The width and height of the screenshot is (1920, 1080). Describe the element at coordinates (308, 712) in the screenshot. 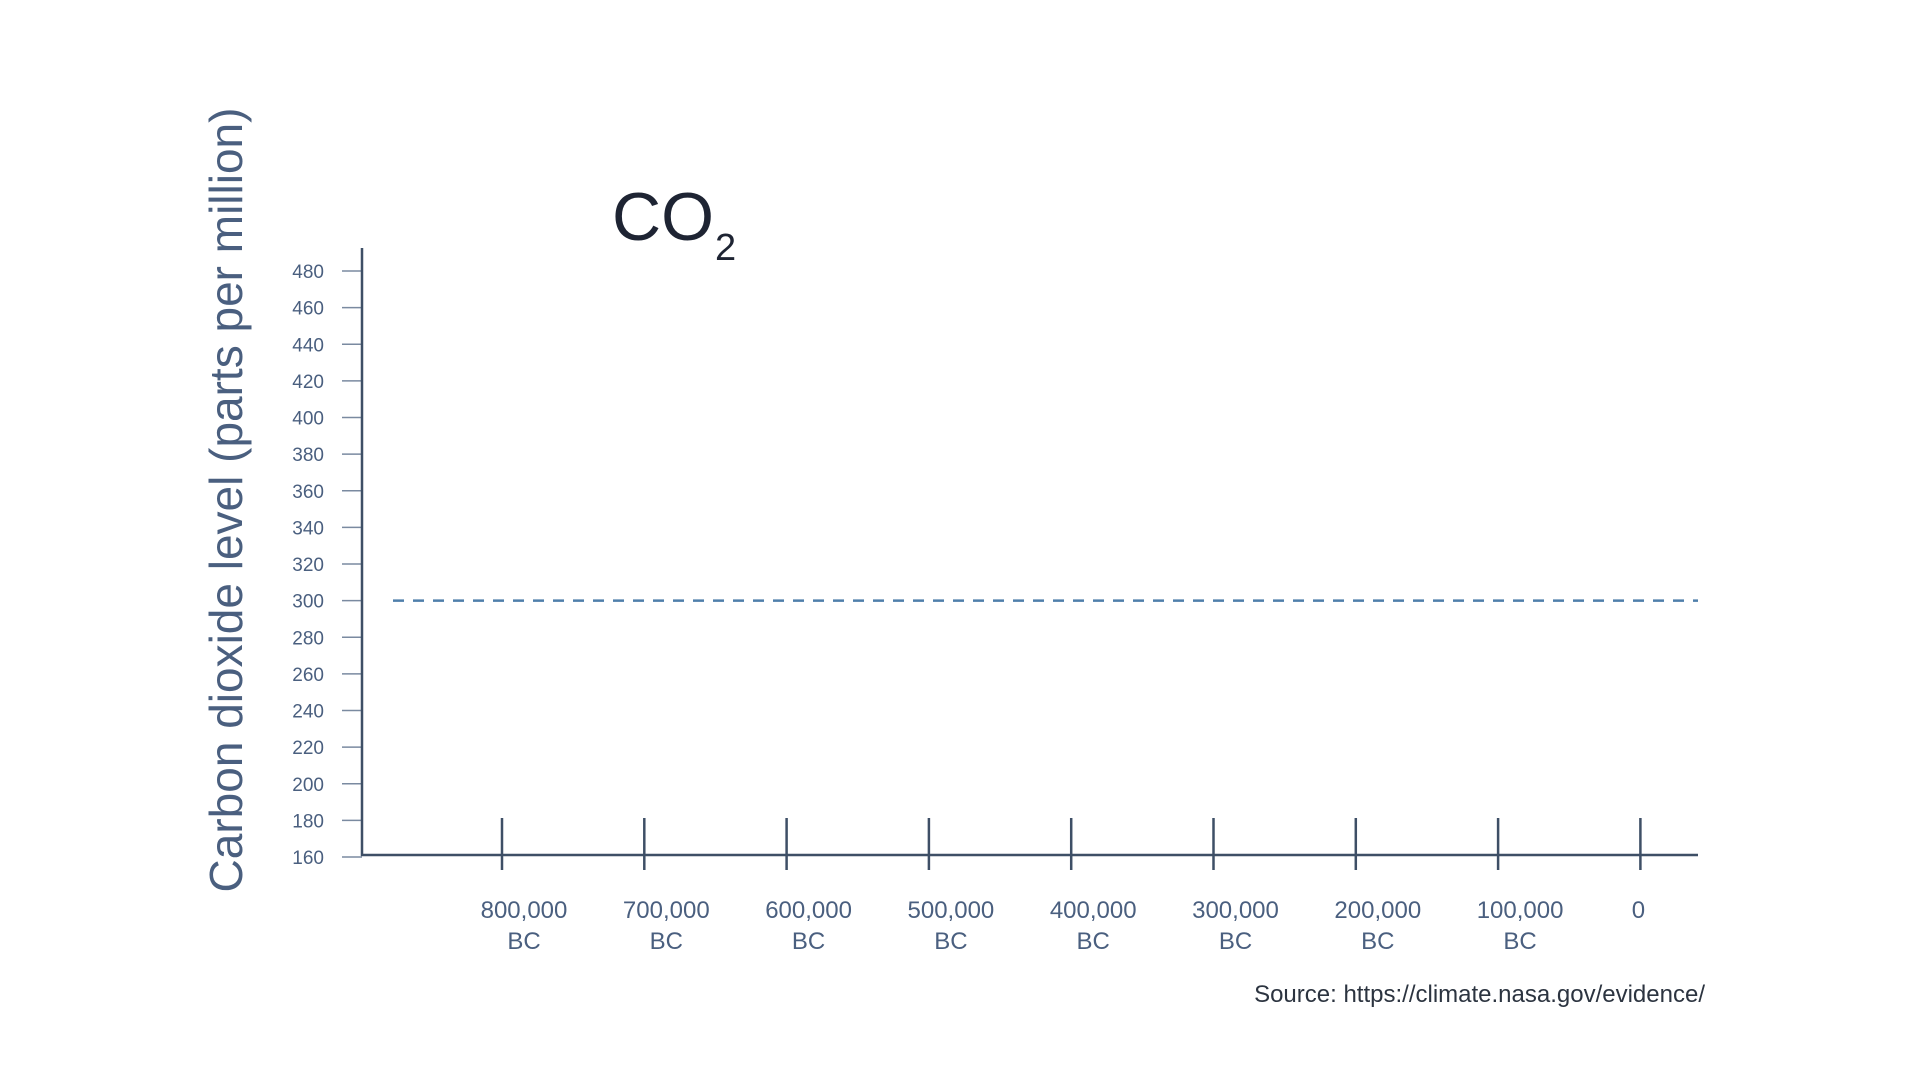

I see `y-tick-label-240: 240` at that location.